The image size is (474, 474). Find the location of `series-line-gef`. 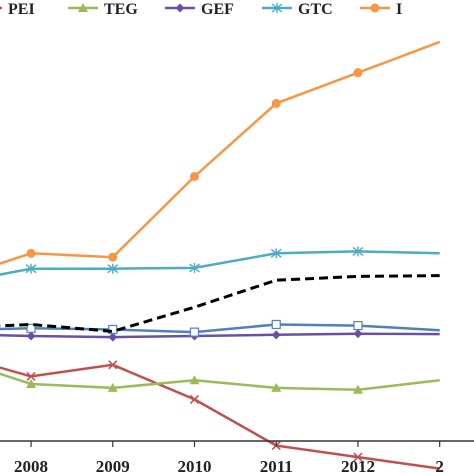

series-line-gef is located at coordinates (220, 335).